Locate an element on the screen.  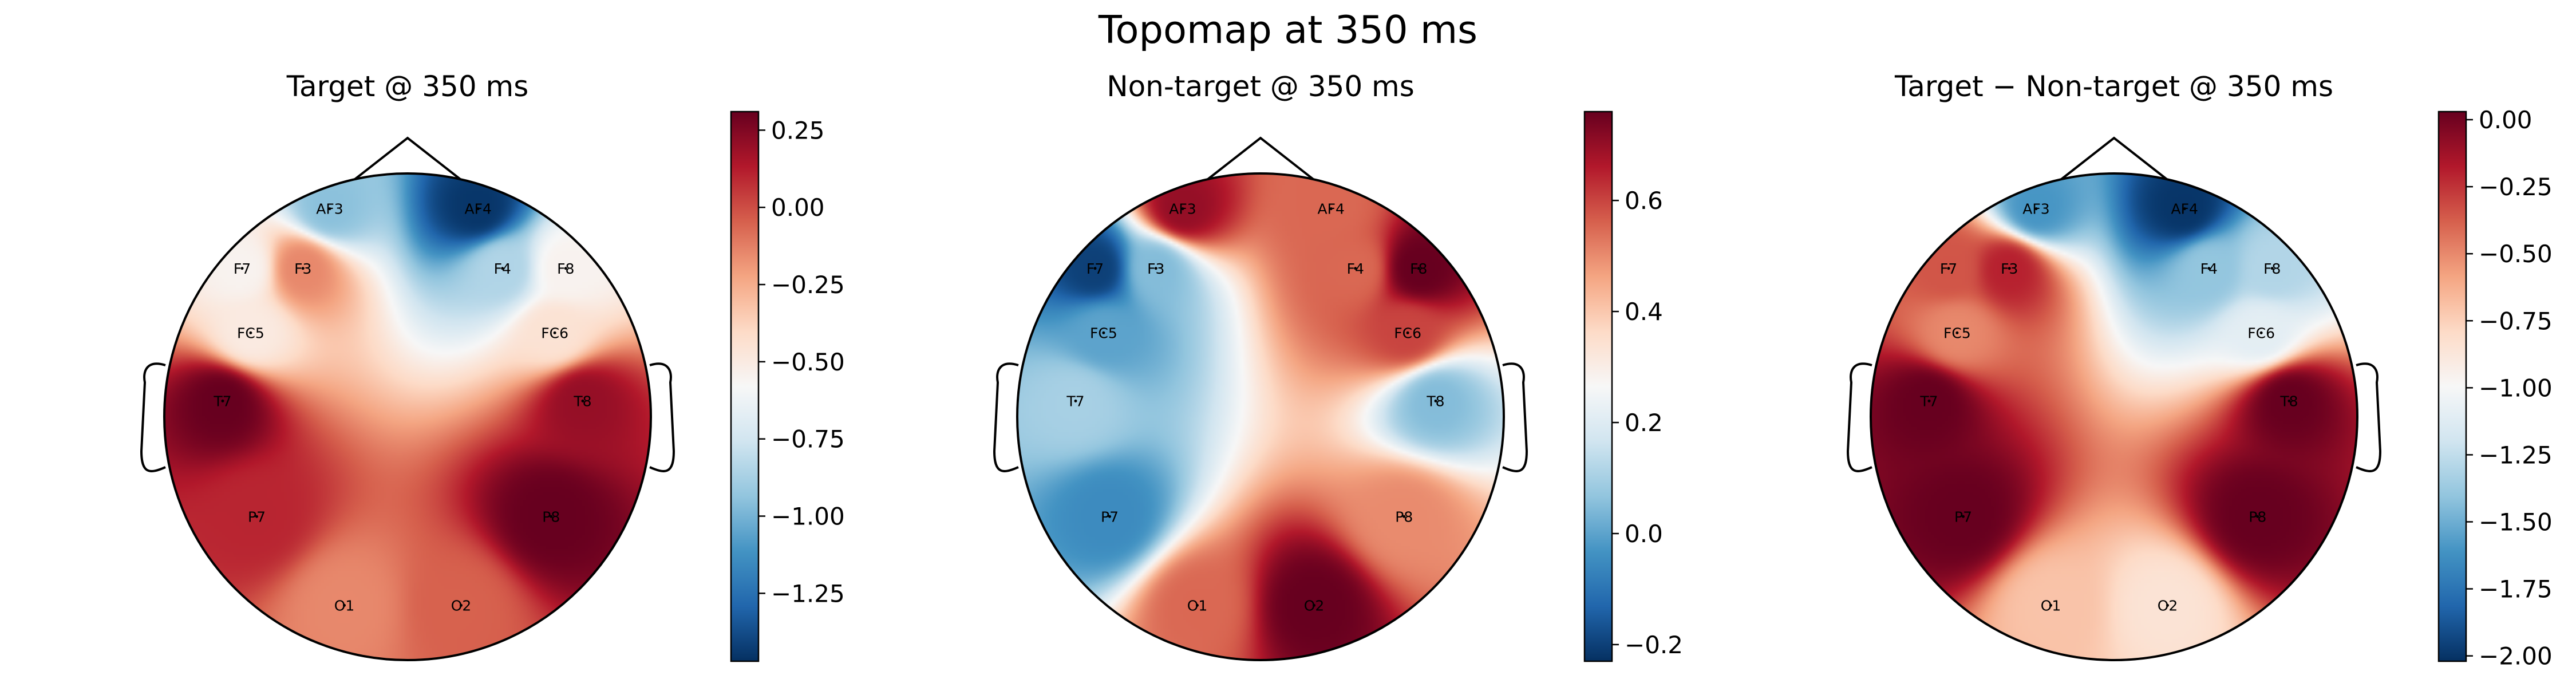
colorbar: 0.6 0.4 0.2 0.0 −0.2 is located at coordinates (1633, 386).